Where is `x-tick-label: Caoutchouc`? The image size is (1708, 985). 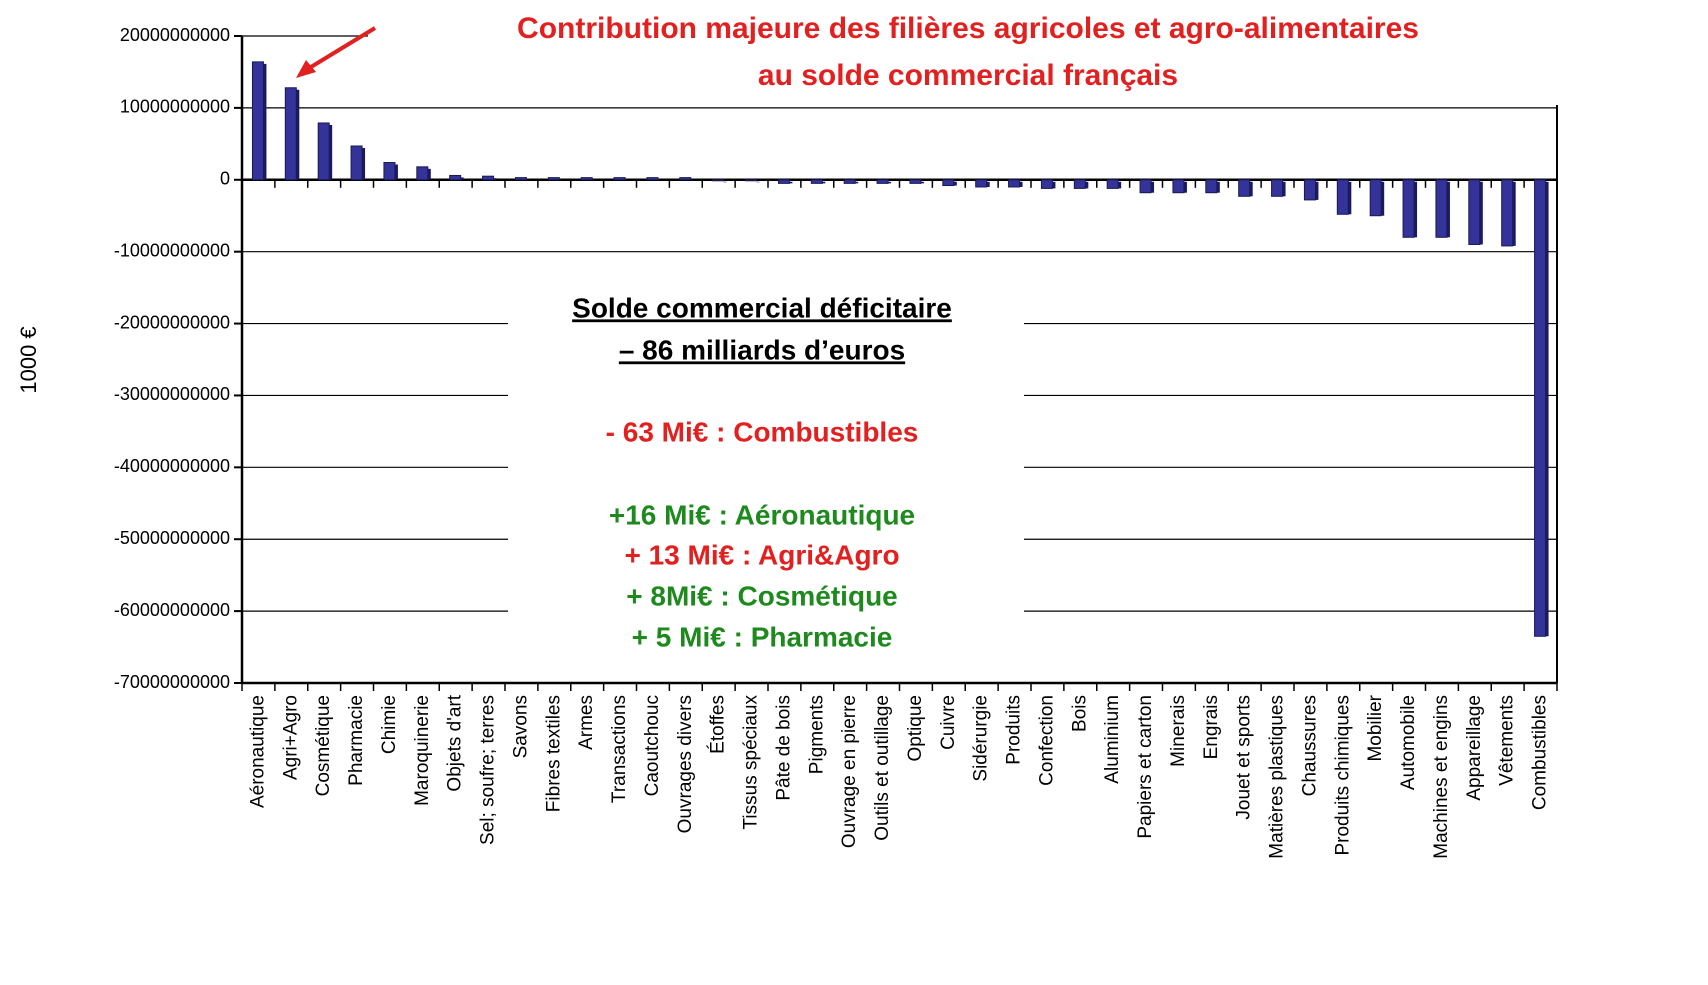
x-tick-label: Caoutchouc is located at coordinates (652, 745).